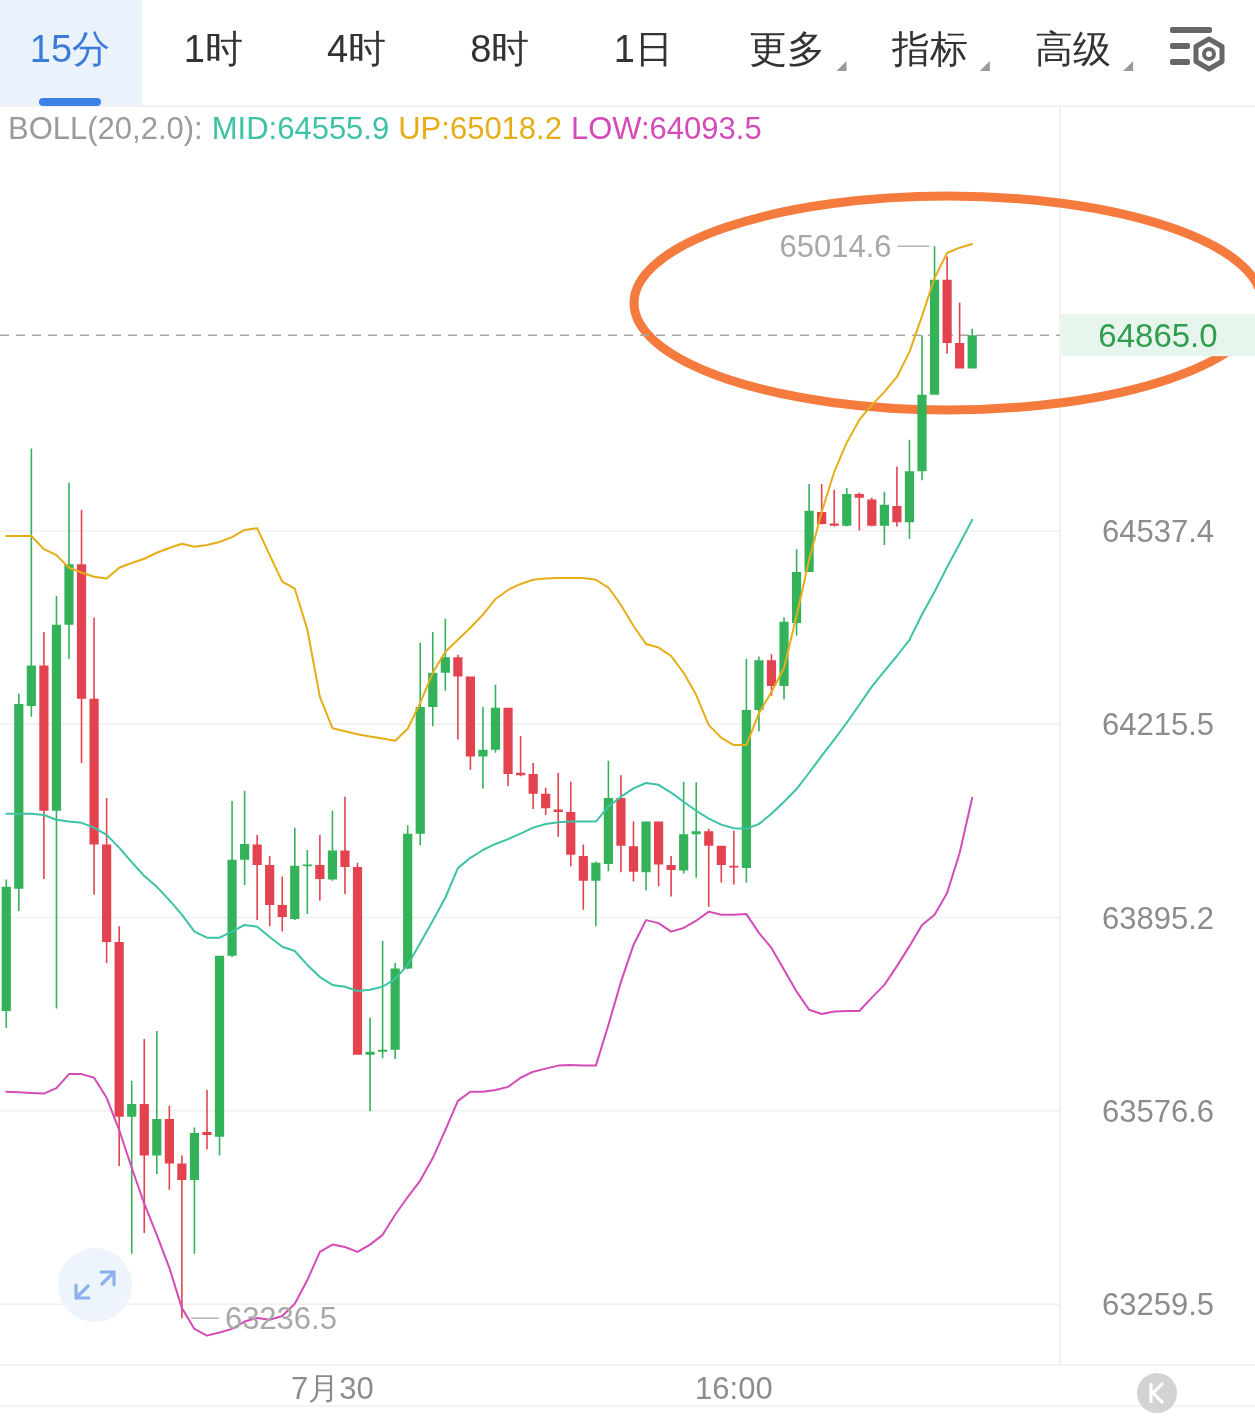 The image size is (1255, 1422). Describe the element at coordinates (1158, 725) in the screenshot. I see `y-tick-label: 64215.5` at that location.